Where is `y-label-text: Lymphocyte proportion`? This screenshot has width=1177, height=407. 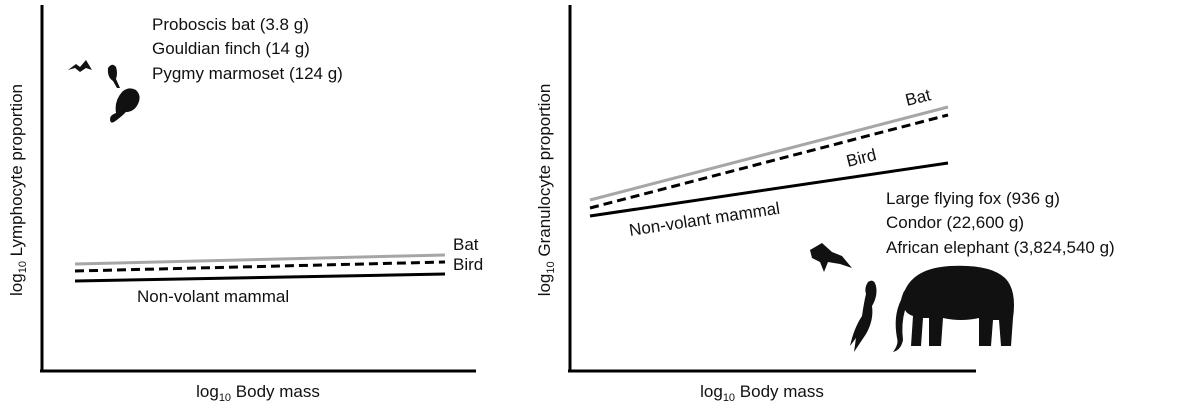 y-label-text: Lymphocyte proportion is located at coordinates (16, 172).